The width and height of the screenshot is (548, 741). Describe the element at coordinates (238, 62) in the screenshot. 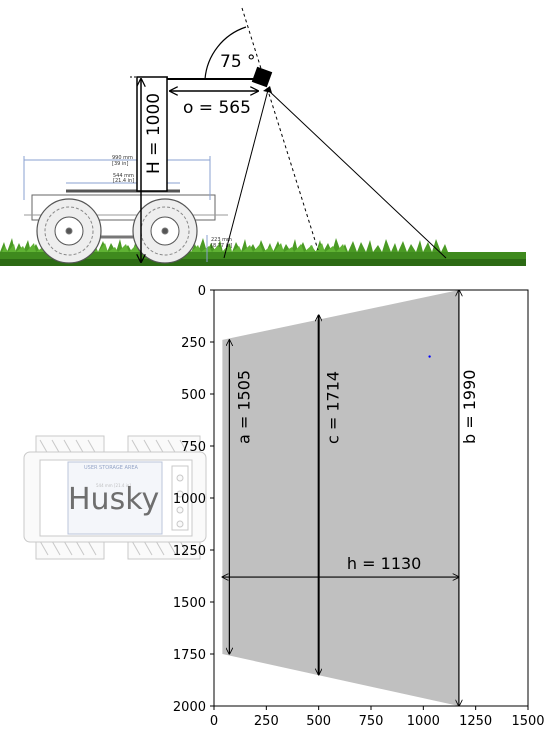

I see `angle-label: 75 °` at that location.